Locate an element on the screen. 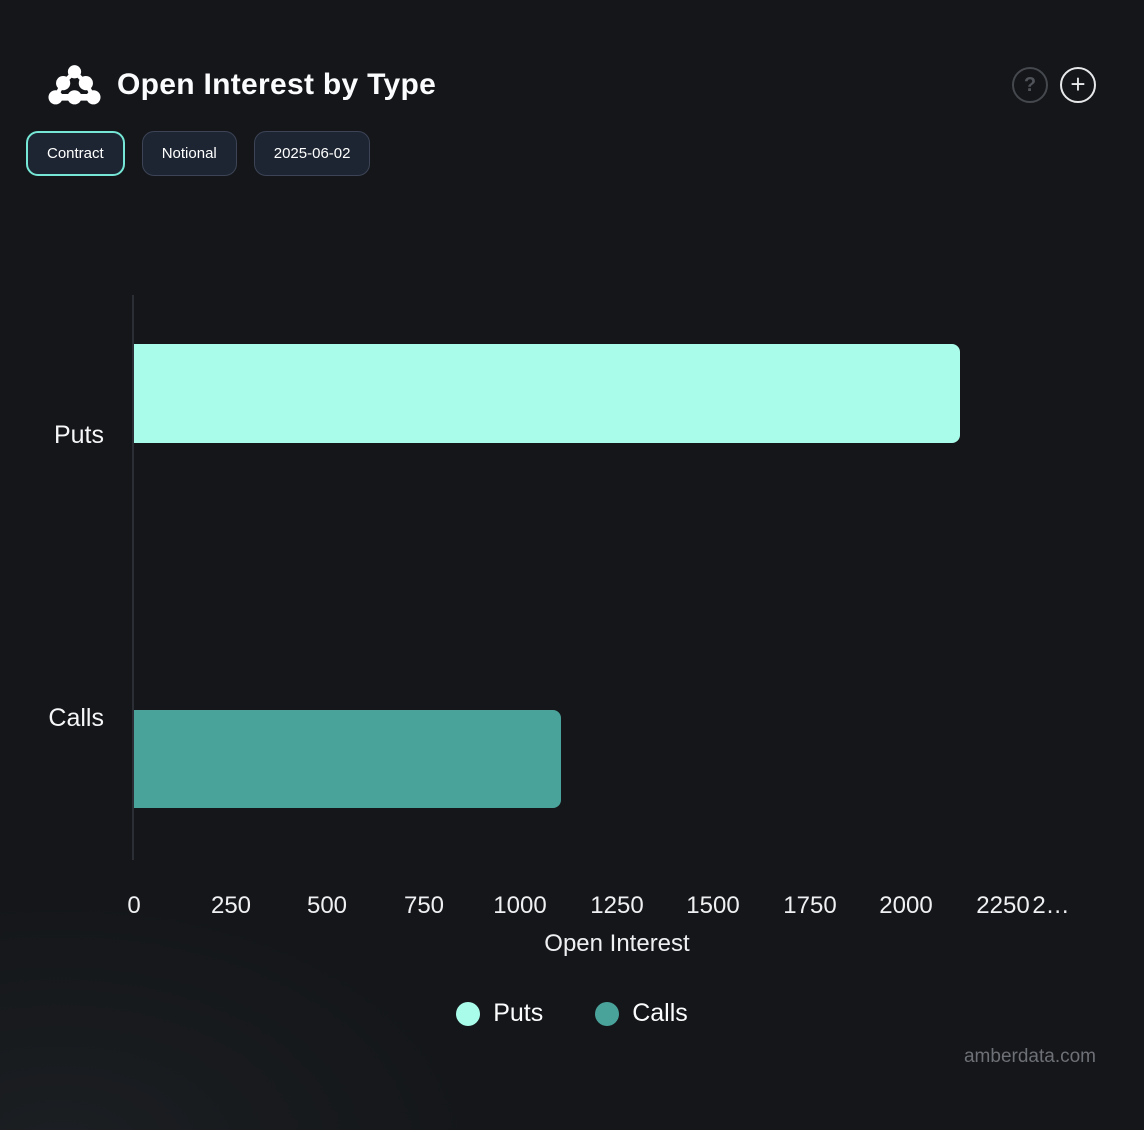 The image size is (1144, 1130). legend-item-puts: Puts is located at coordinates (499, 1013).